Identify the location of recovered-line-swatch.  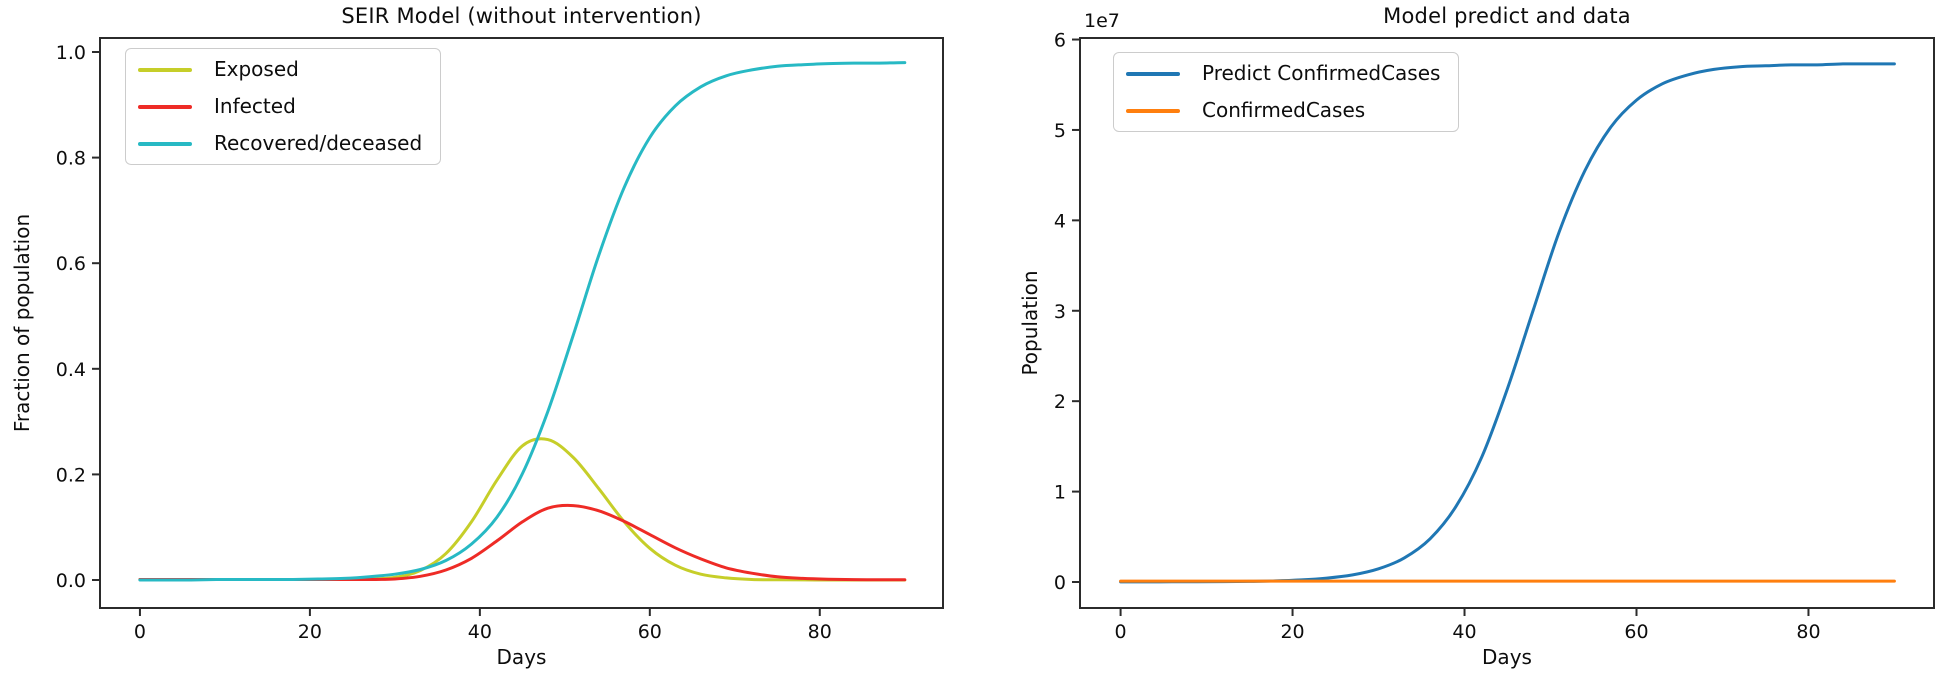
(165, 143).